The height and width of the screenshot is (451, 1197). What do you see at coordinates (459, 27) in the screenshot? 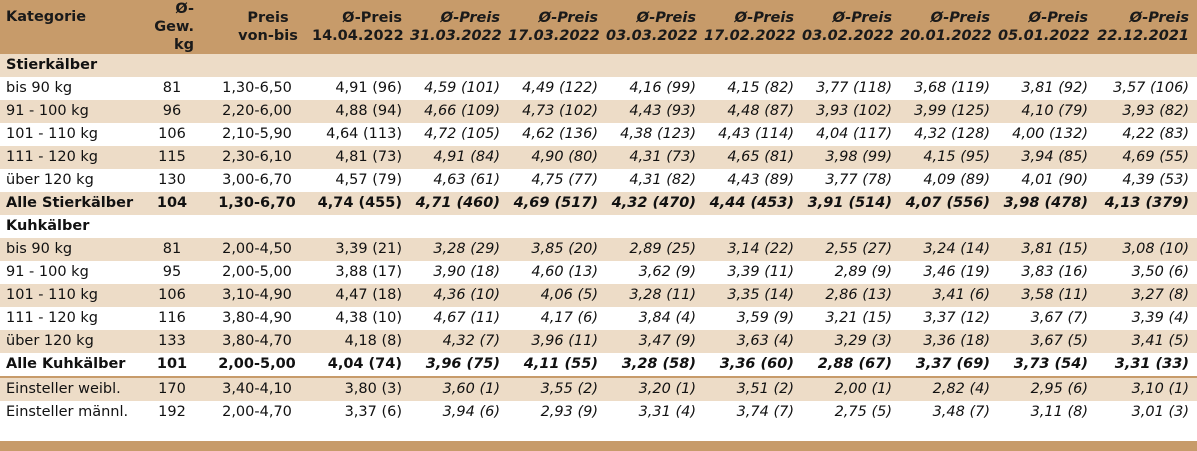
I see `header-price-col-1: Ø-Preis 31.03.2022` at bounding box center [459, 27].